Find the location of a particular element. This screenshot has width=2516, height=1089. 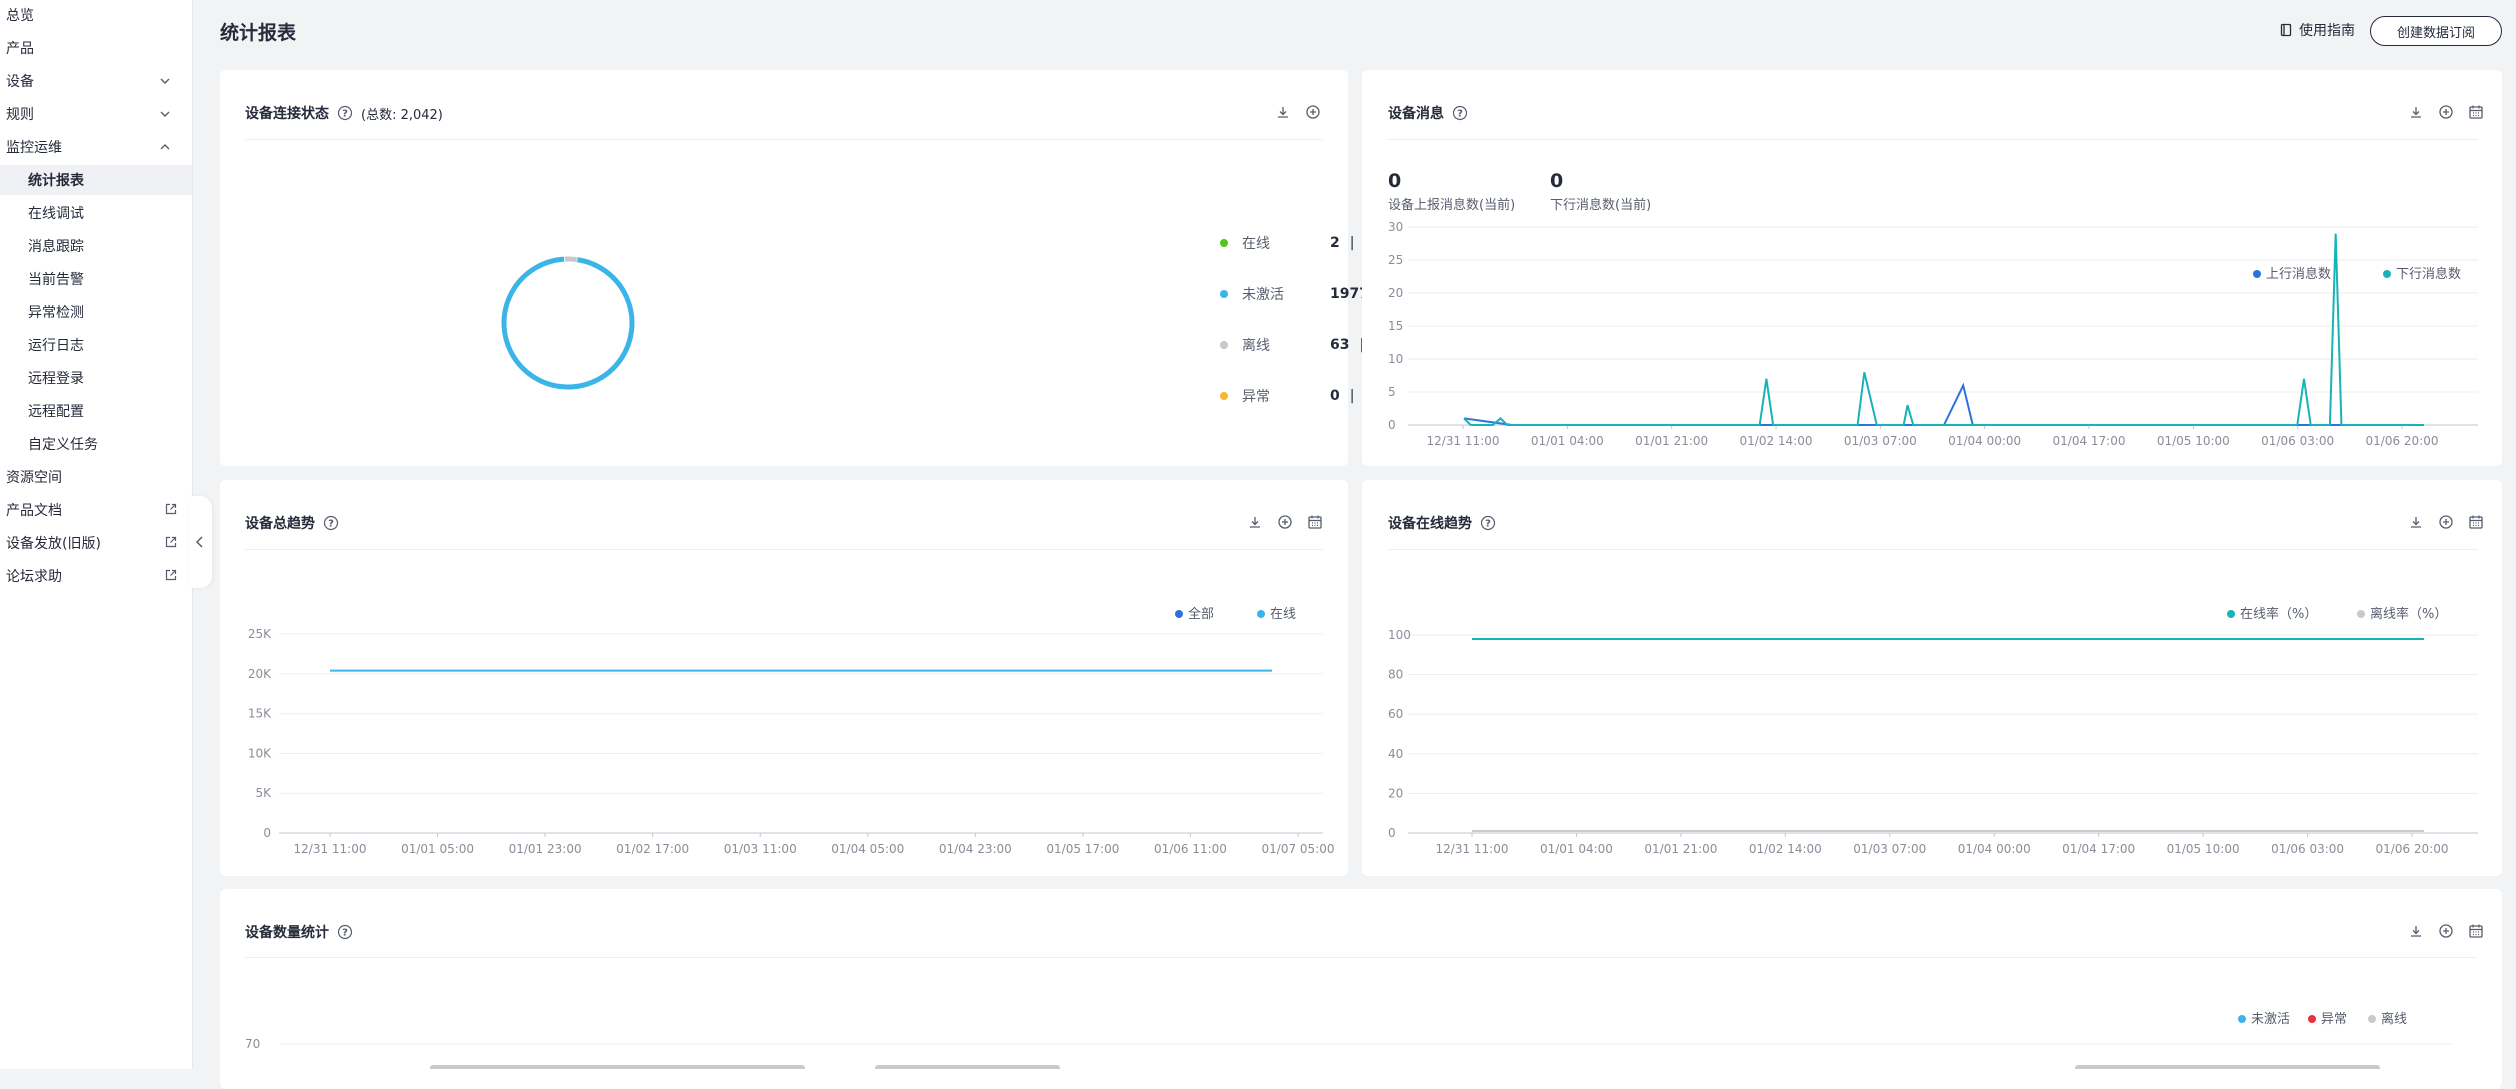

sidebar-item-label: 规则 is located at coordinates (20, 114).